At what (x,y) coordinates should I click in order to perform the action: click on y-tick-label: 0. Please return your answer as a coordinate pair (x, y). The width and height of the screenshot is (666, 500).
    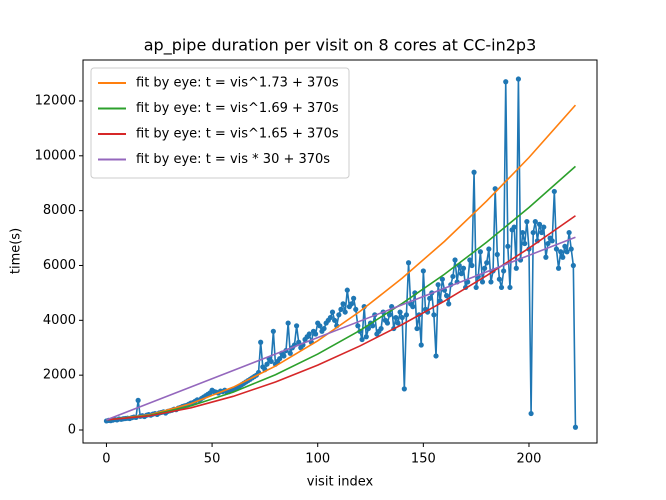
    Looking at the image, I should click on (72, 430).